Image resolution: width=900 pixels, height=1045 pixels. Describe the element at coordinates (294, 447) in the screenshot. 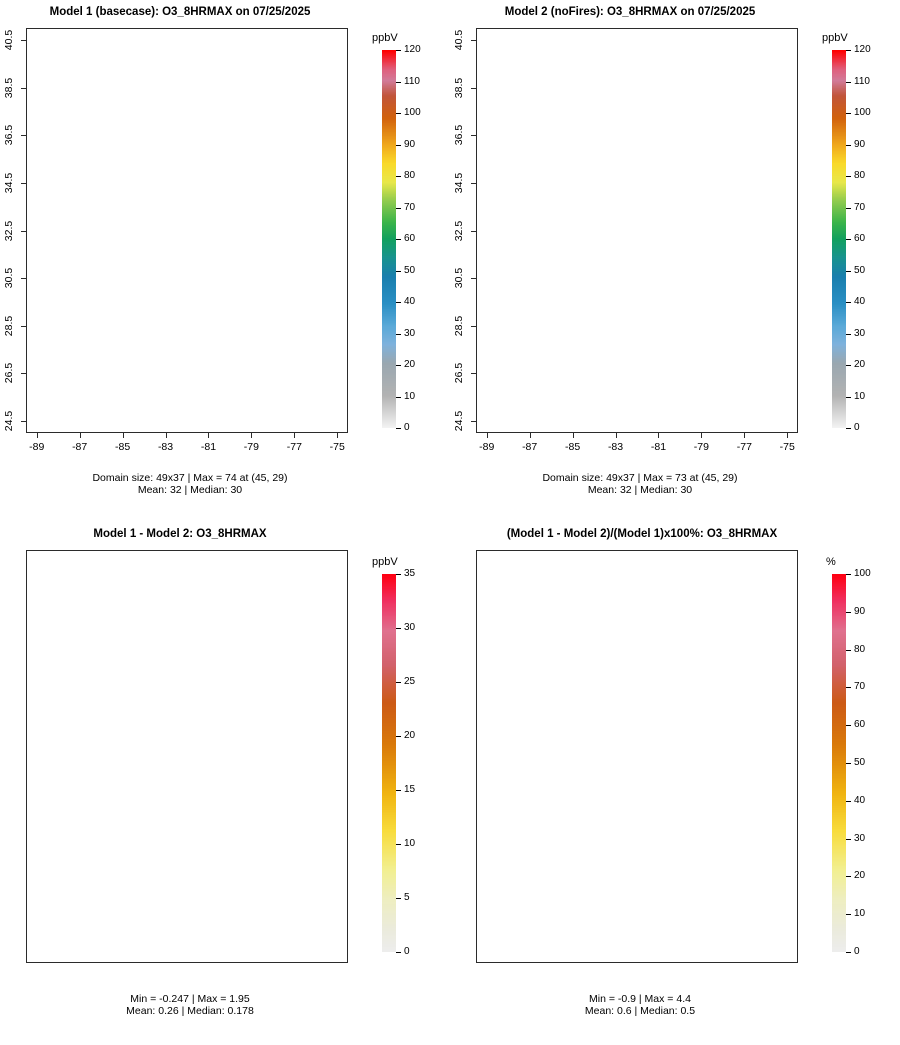

I see `x-tick-label: -77` at that location.